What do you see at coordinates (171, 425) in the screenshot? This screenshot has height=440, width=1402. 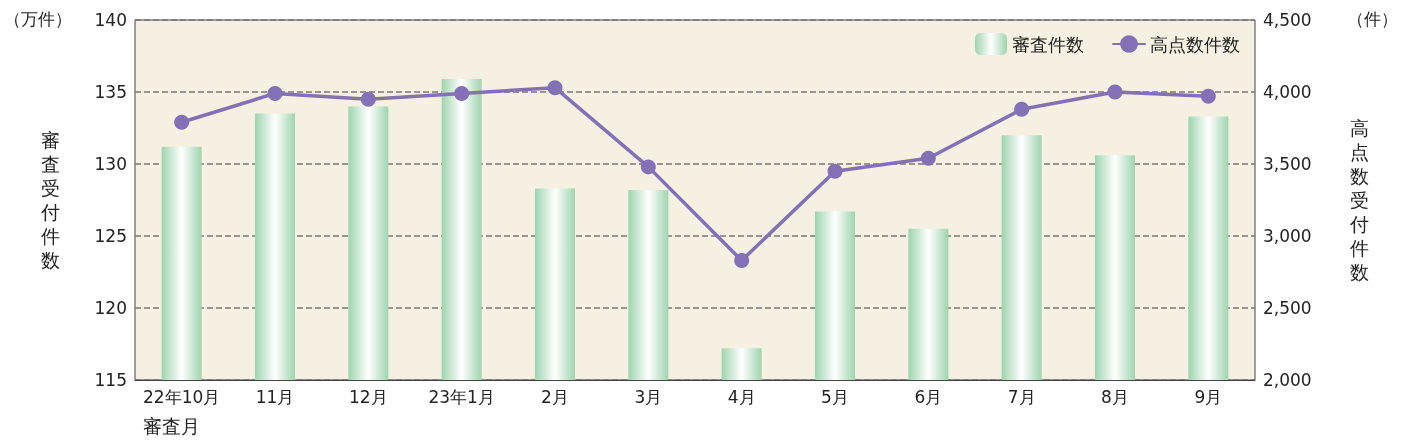 I see `x-axis-title: 審査月` at bounding box center [171, 425].